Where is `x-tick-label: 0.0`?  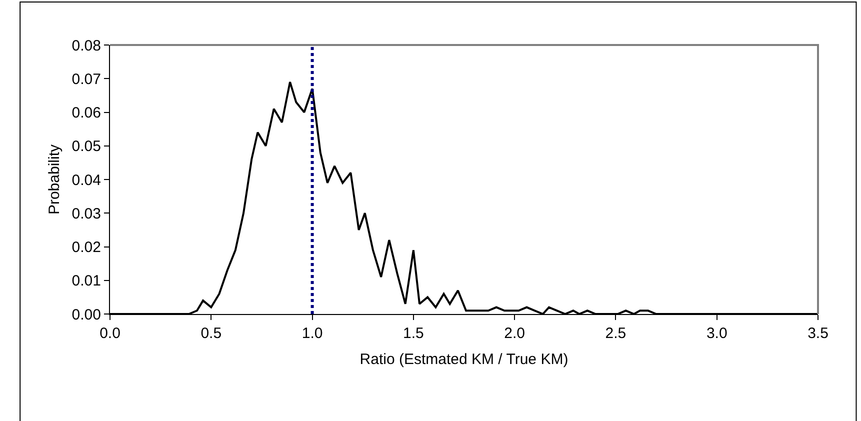 x-tick-label: 0.0 is located at coordinates (110, 333).